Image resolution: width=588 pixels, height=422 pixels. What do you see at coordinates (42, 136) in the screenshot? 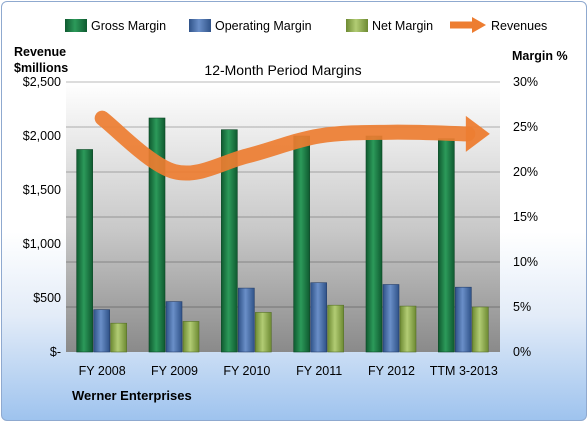
I see `y-left-tick-label: $2,000` at bounding box center [42, 136].